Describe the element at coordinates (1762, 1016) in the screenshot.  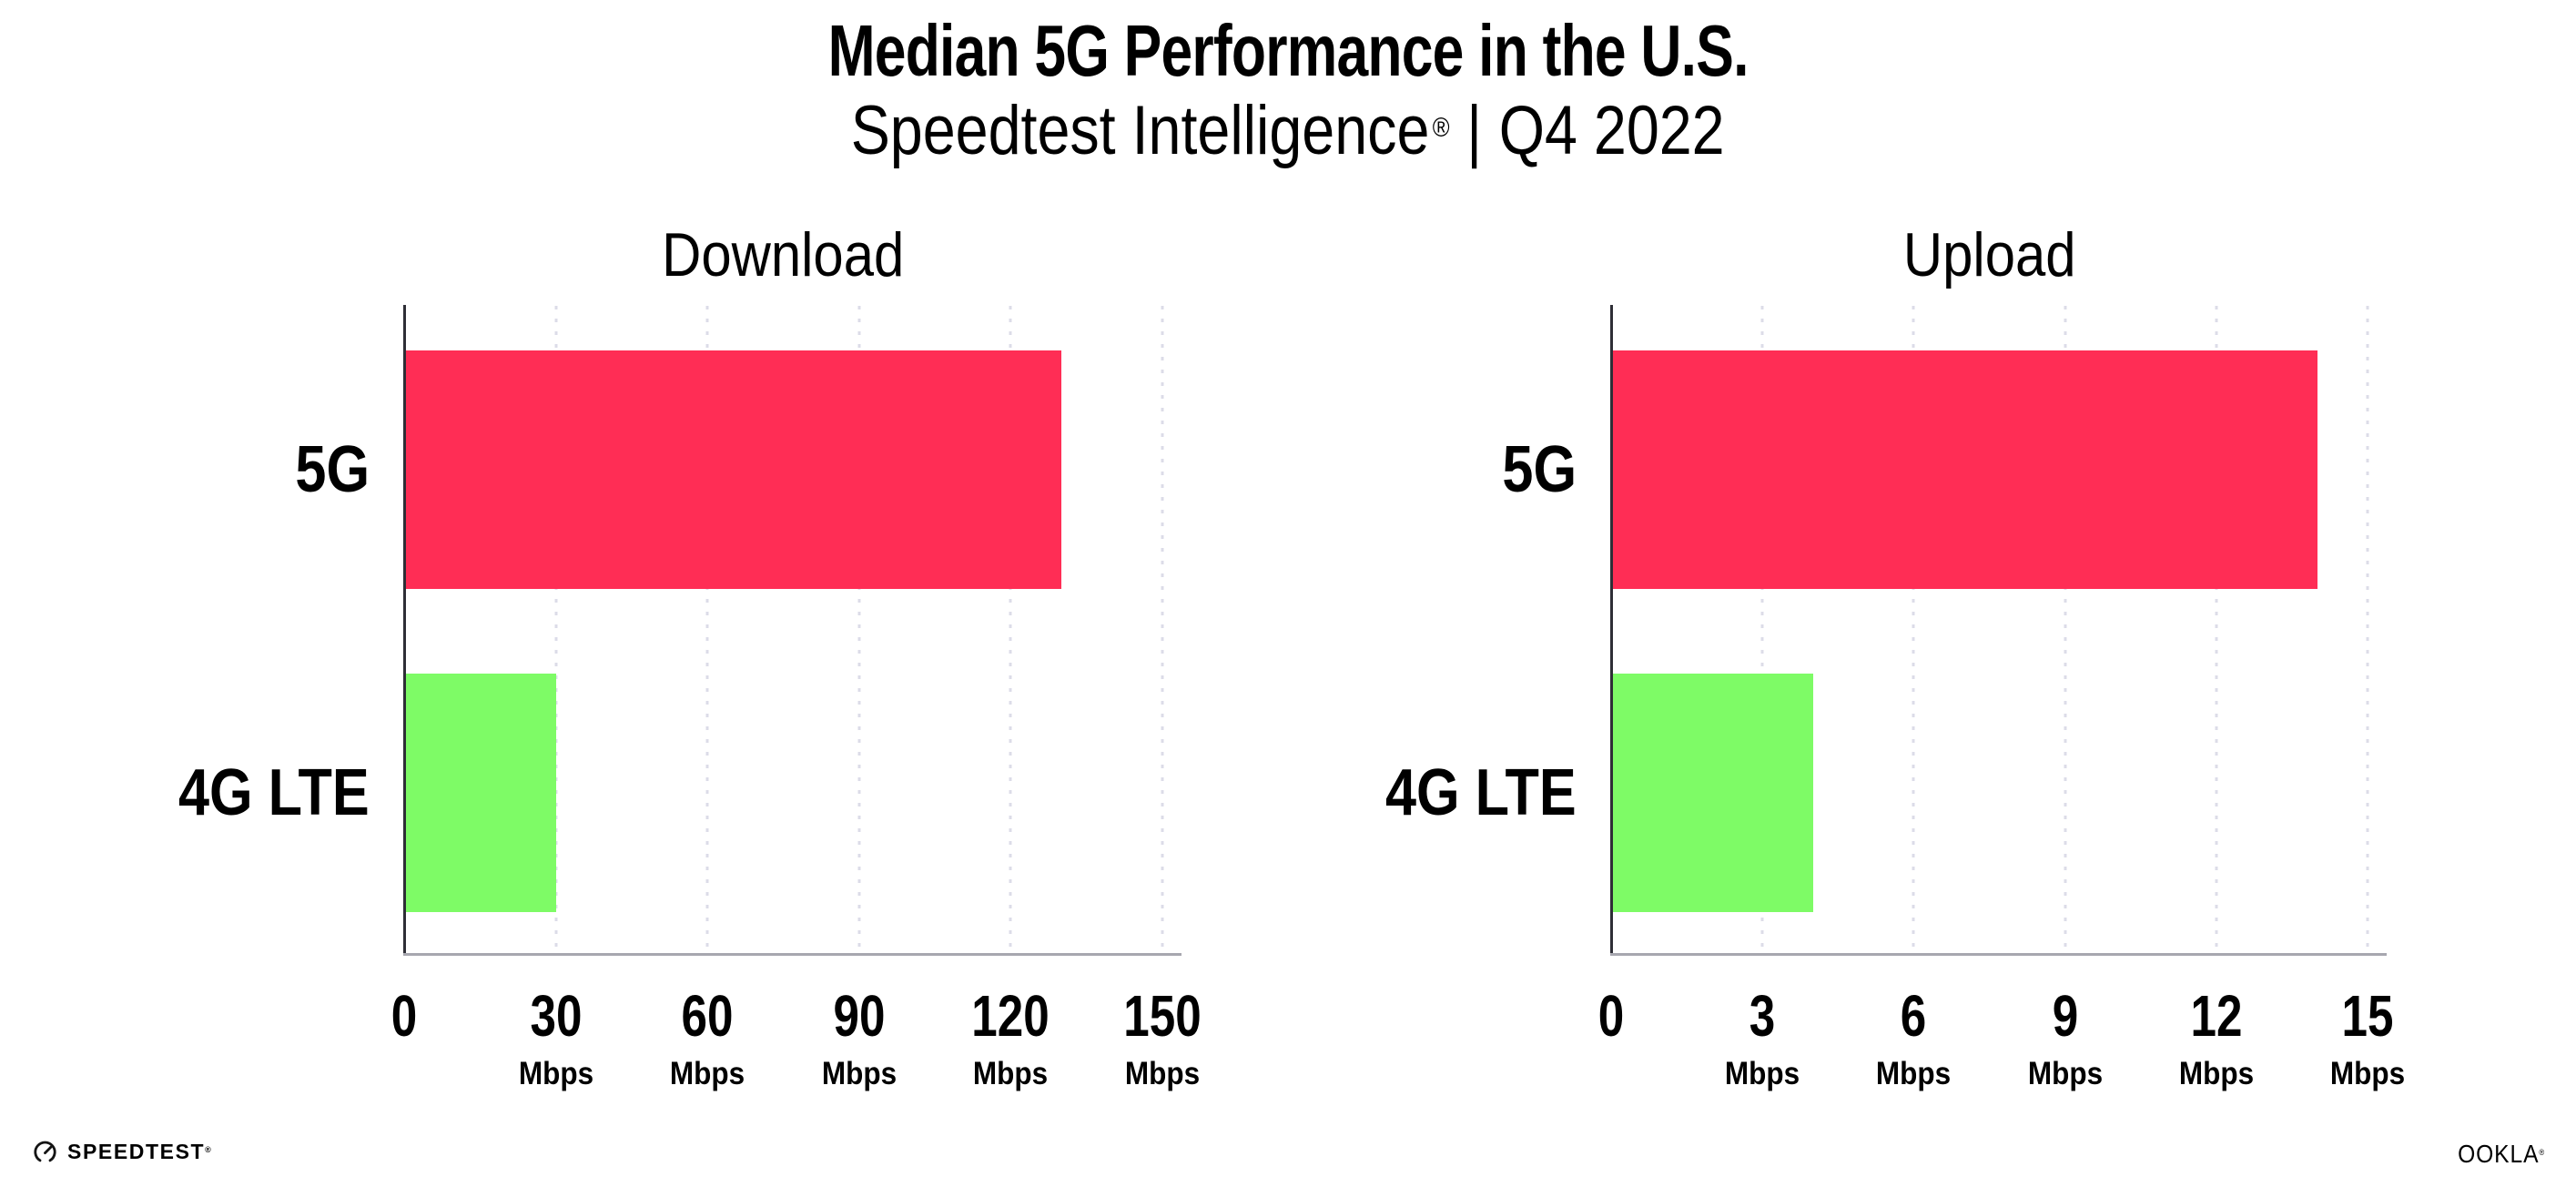
I see `x-tick-label-3: 3` at that location.